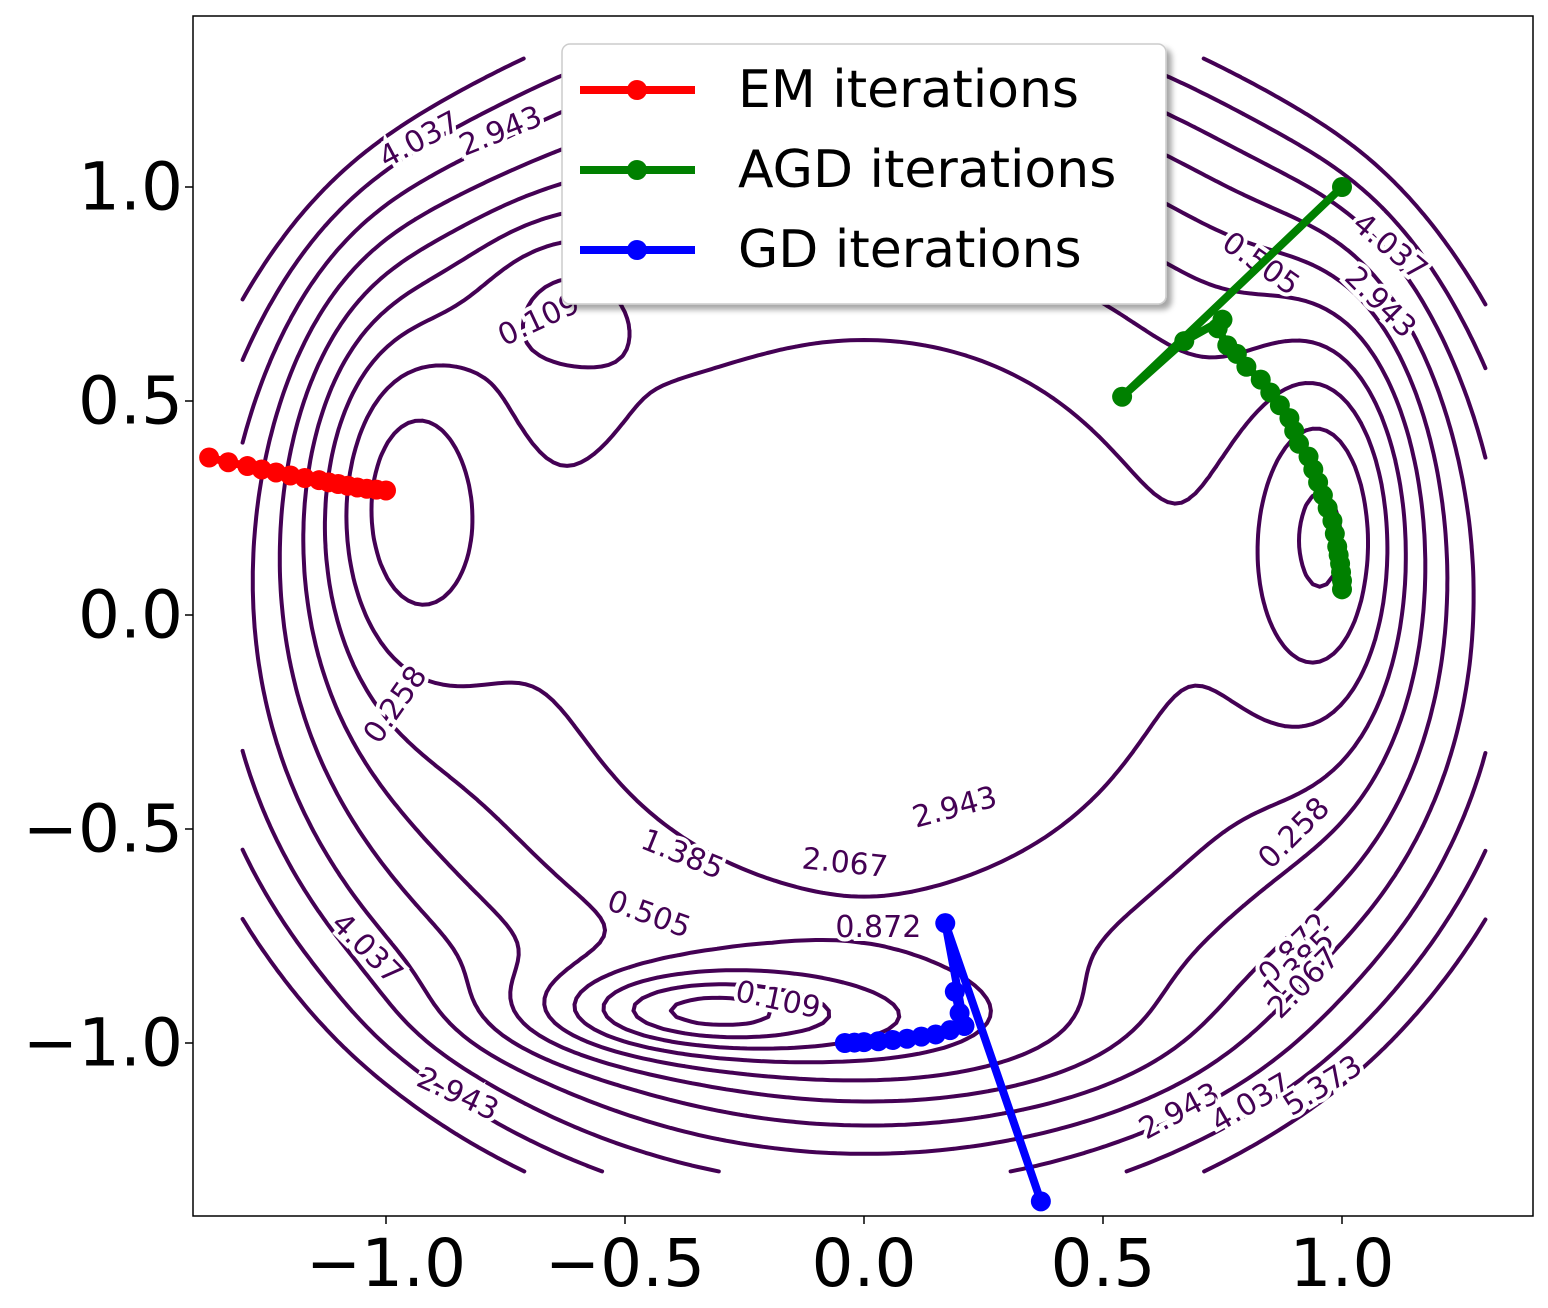 This screenshot has height=1308, width=1548. I want to click on y-tick-label-2: 0.0, so click(130, 615).